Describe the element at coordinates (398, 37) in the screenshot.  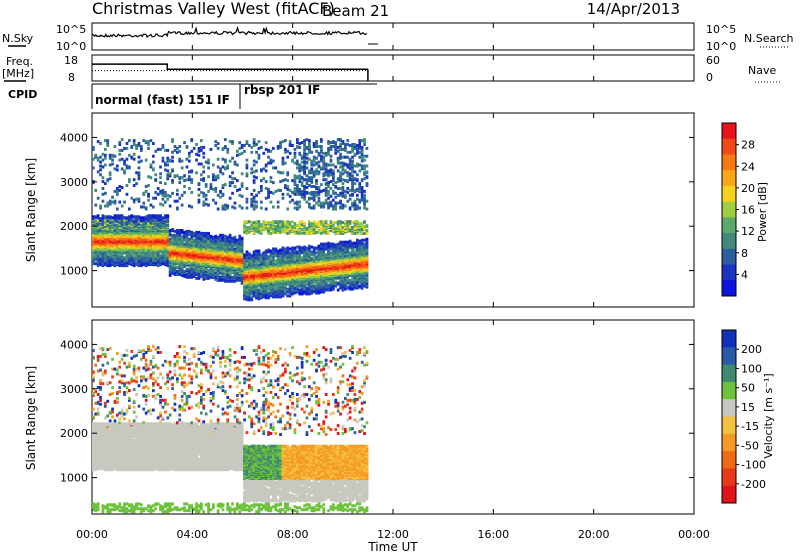
I see `nsky-panel: N.Sky 10^5 10^0 N.Search 10^5 10^0` at that location.